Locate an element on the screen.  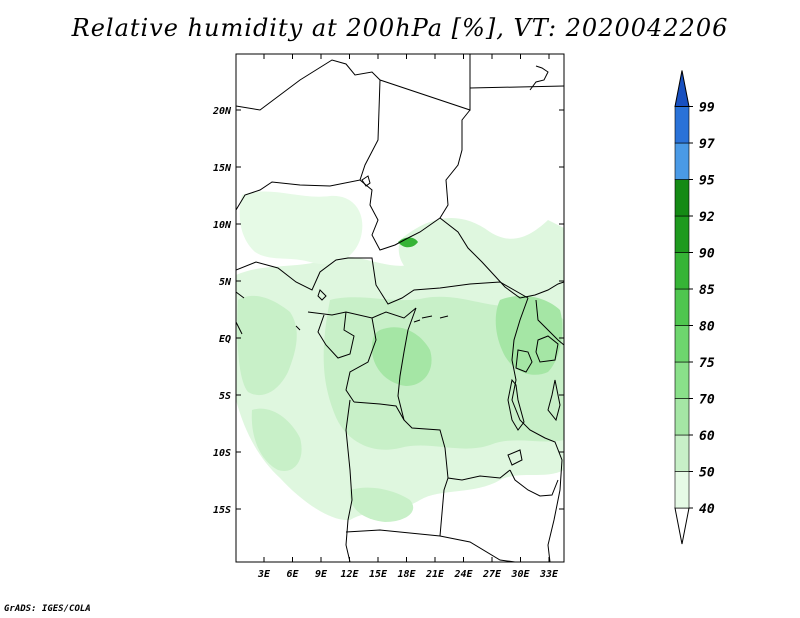
humidity-region-south-band is located at coordinates (381, 504).